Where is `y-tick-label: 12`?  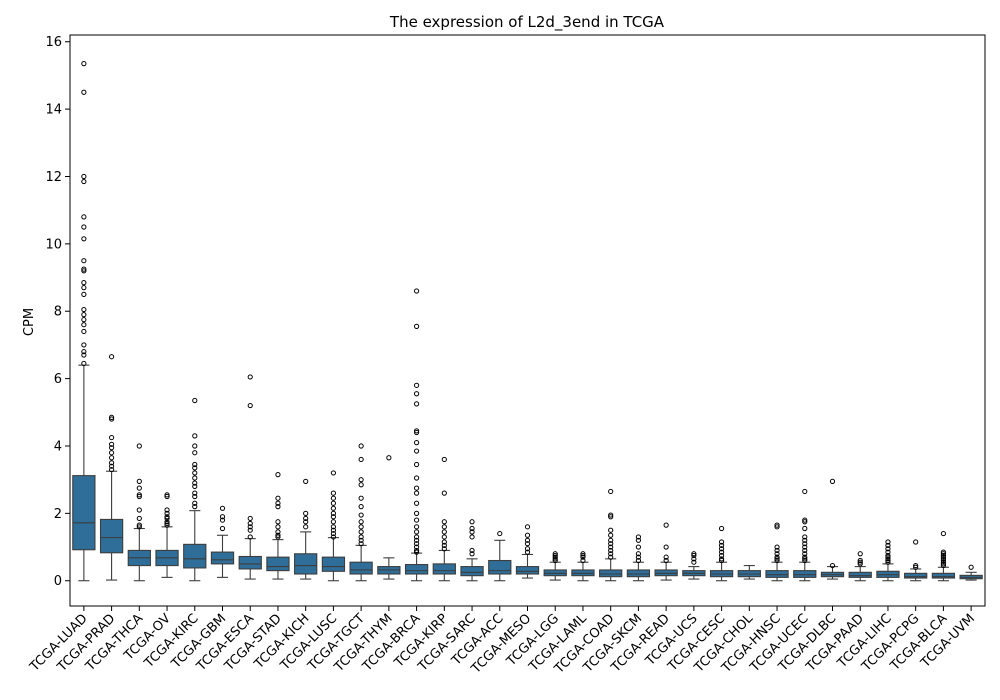 y-tick-label: 12 is located at coordinates (53, 177).